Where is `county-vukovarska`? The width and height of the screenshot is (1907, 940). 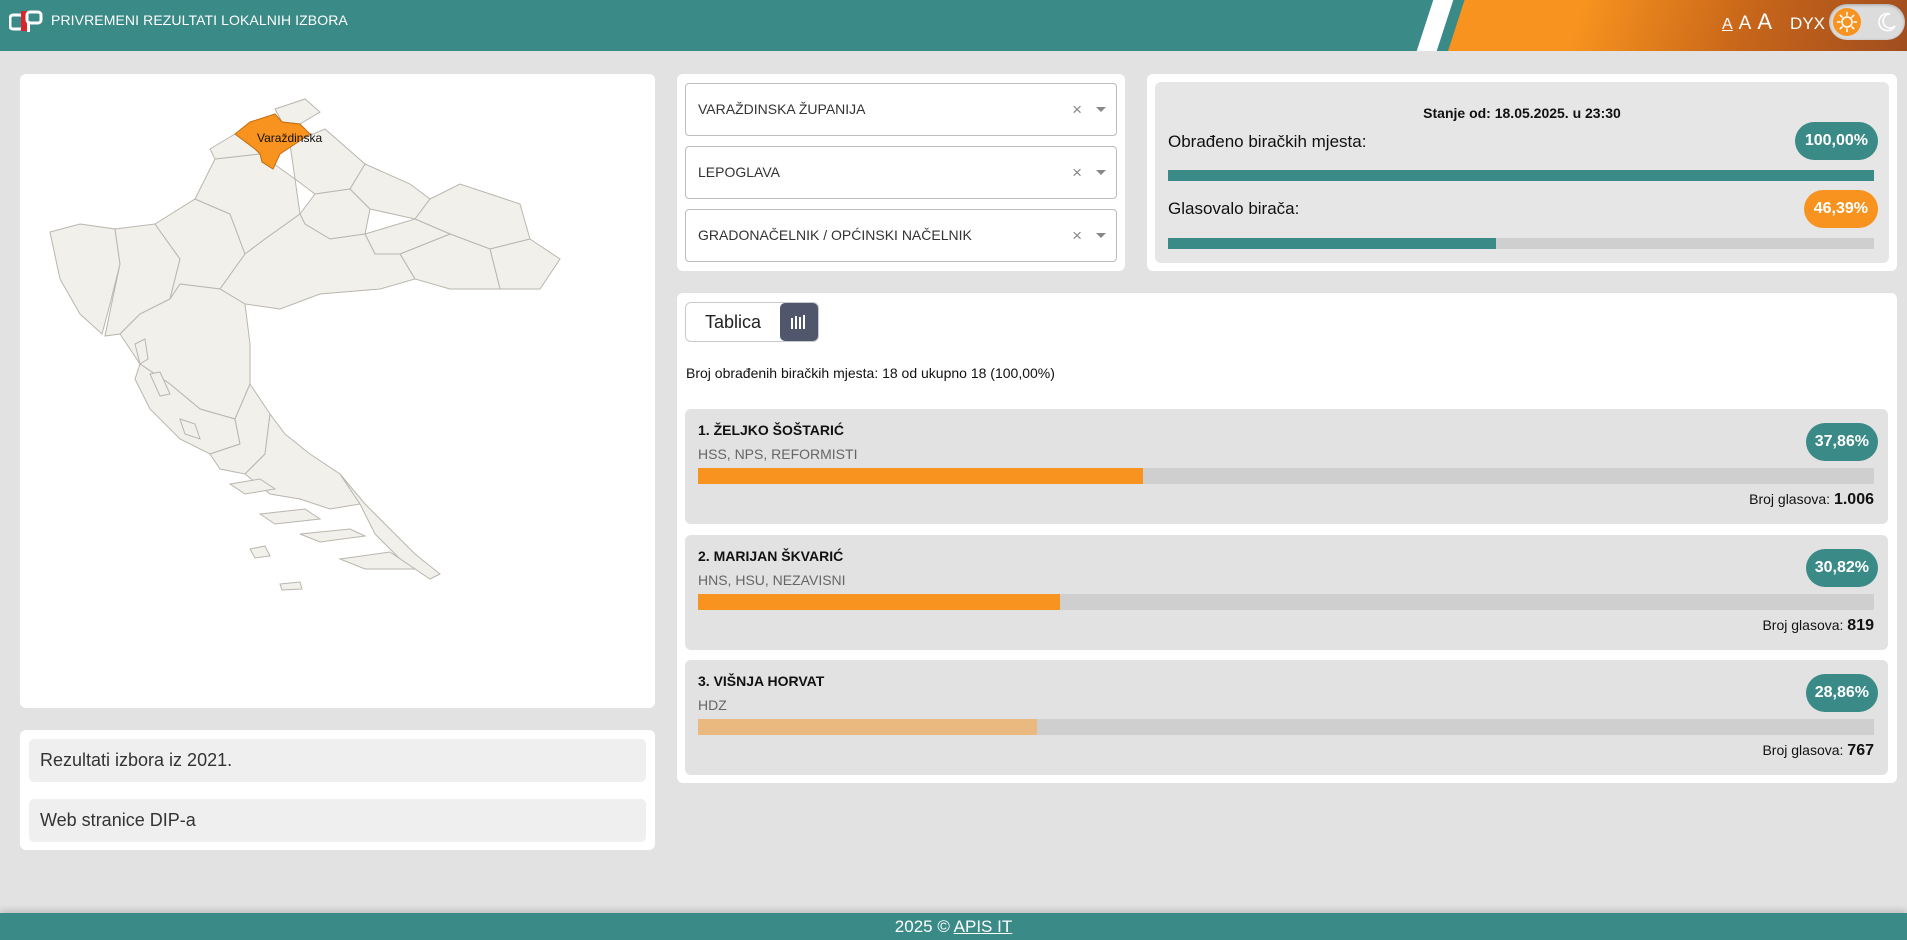
county-vukovarska is located at coordinates (525, 264).